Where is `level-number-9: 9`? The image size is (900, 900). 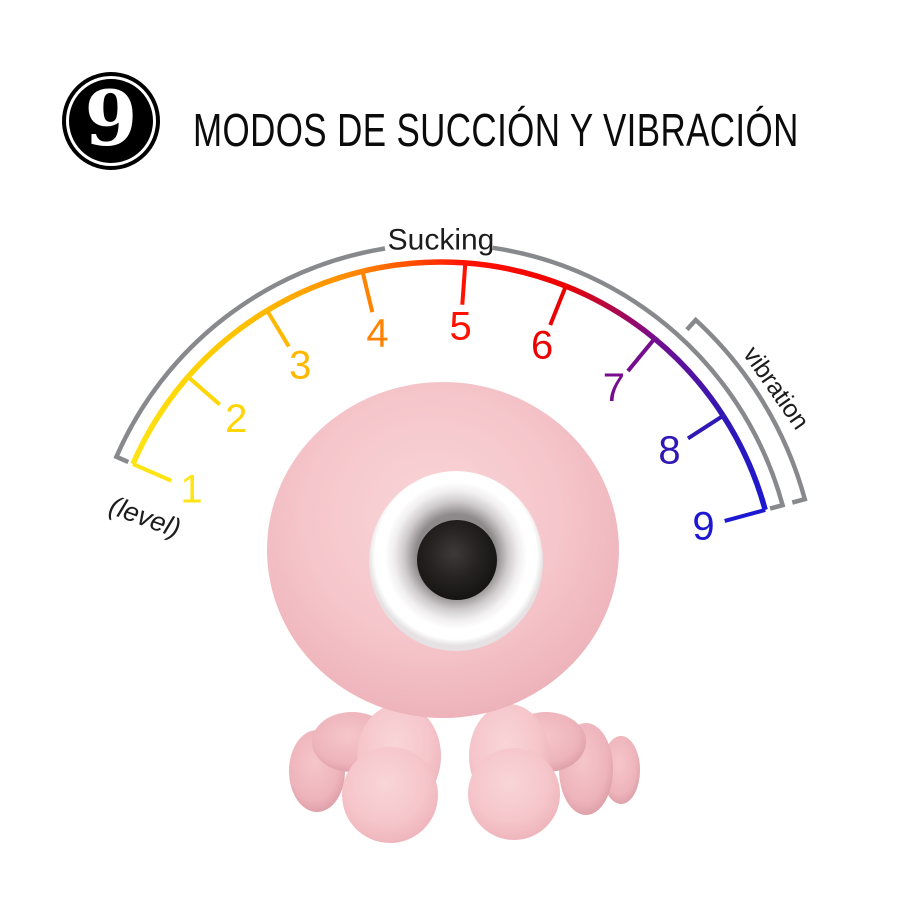 level-number-9: 9 is located at coordinates (703, 527).